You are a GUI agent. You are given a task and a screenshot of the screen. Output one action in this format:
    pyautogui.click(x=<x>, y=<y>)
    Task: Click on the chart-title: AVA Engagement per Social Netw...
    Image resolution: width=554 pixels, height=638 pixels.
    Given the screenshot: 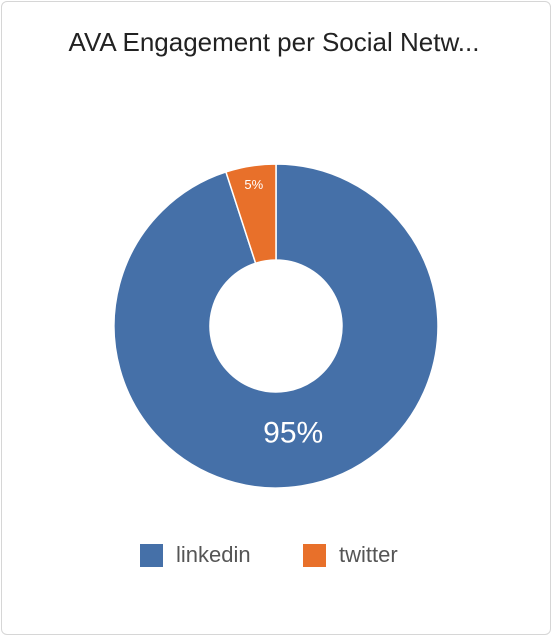 What is the action you would take?
    pyautogui.click(x=274, y=42)
    